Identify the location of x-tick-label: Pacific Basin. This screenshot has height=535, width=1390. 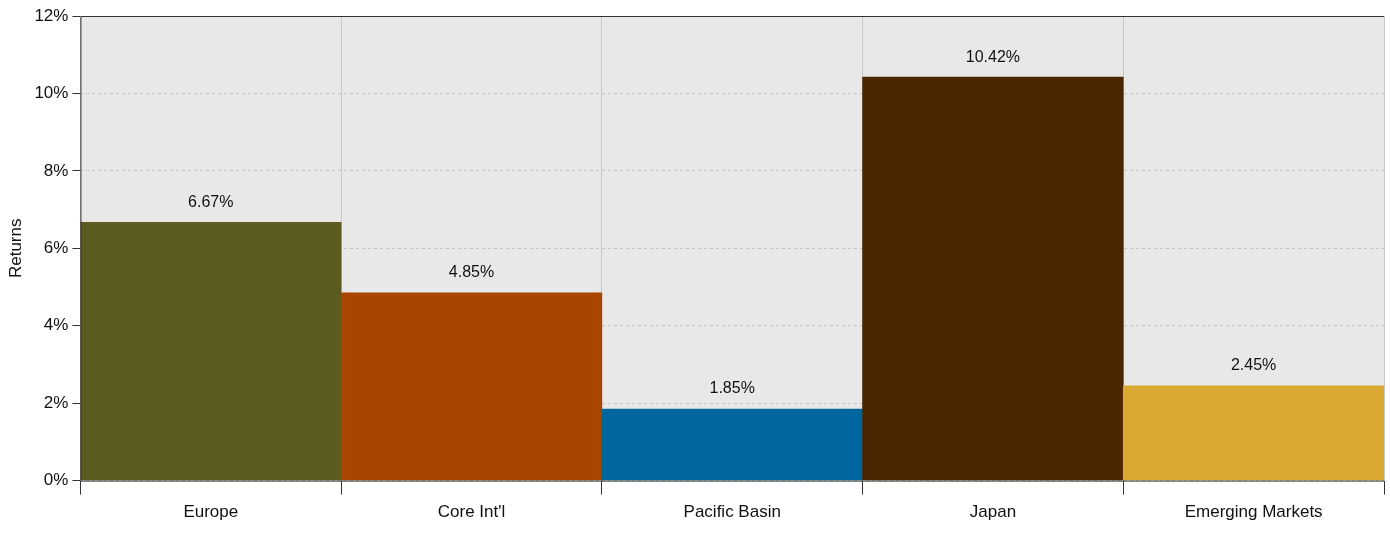
(732, 512).